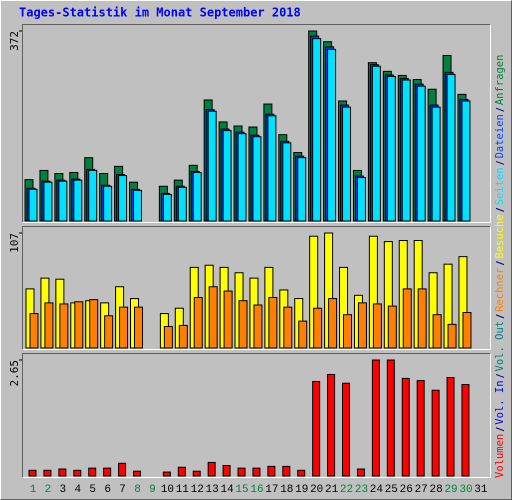 The height and width of the screenshot is (500, 512). Describe the element at coordinates (500, 346) in the screenshot. I see `legend-entry: Vol. Out` at that location.